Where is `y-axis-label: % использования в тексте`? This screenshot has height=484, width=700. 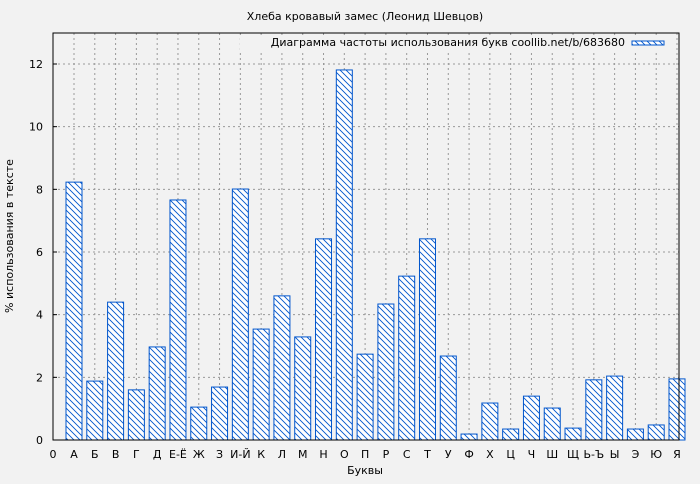
y-axis-label: % использования в тексте is located at coordinates (9, 236).